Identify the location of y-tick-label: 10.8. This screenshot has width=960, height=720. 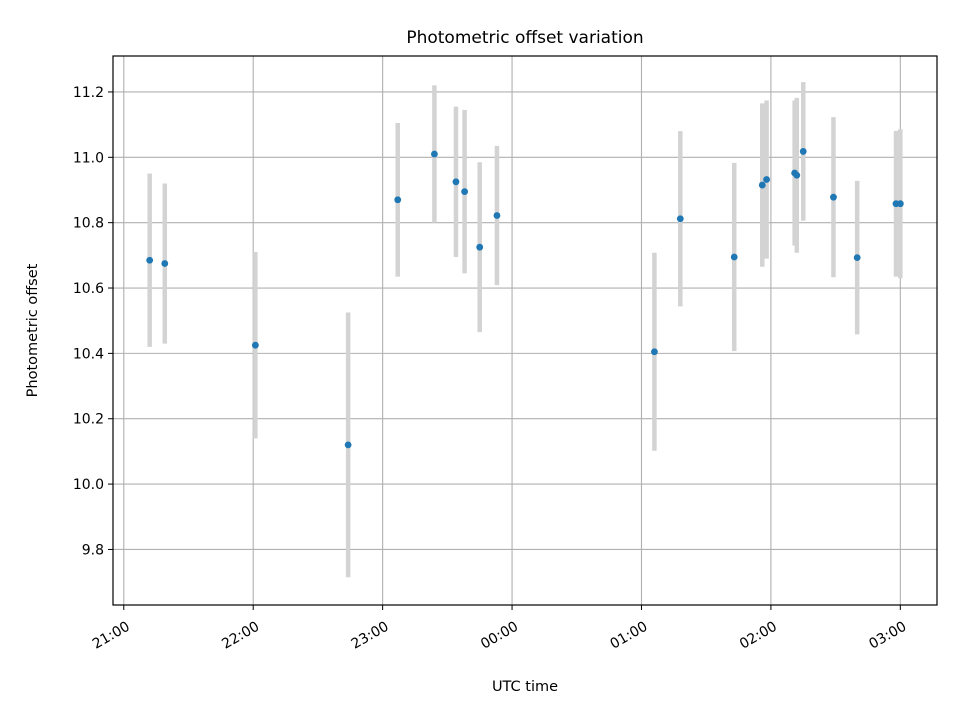
(88, 224).